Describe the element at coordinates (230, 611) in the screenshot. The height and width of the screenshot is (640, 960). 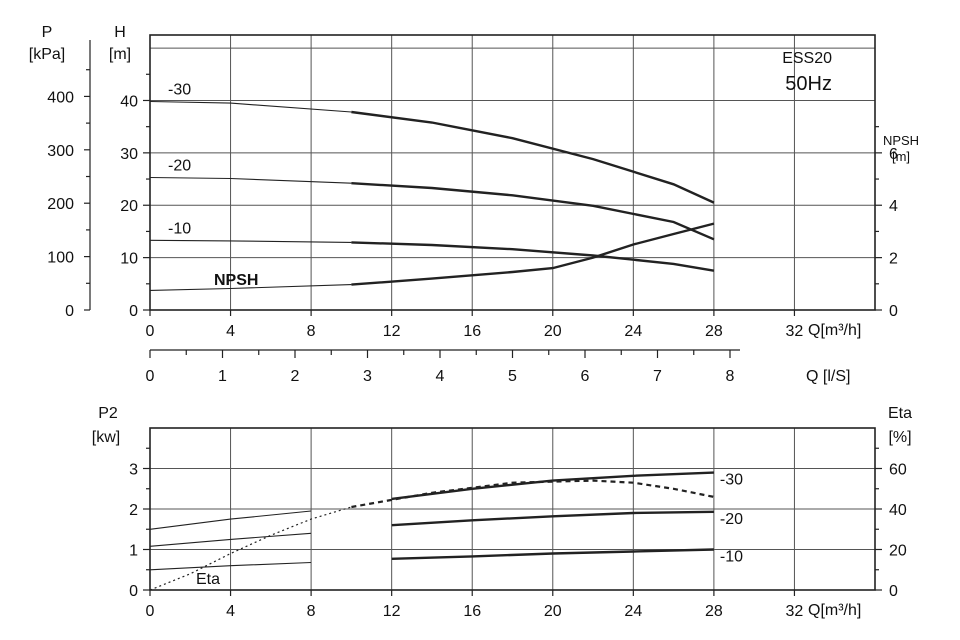
I see `bot-q-tick-label-4: 4` at that location.